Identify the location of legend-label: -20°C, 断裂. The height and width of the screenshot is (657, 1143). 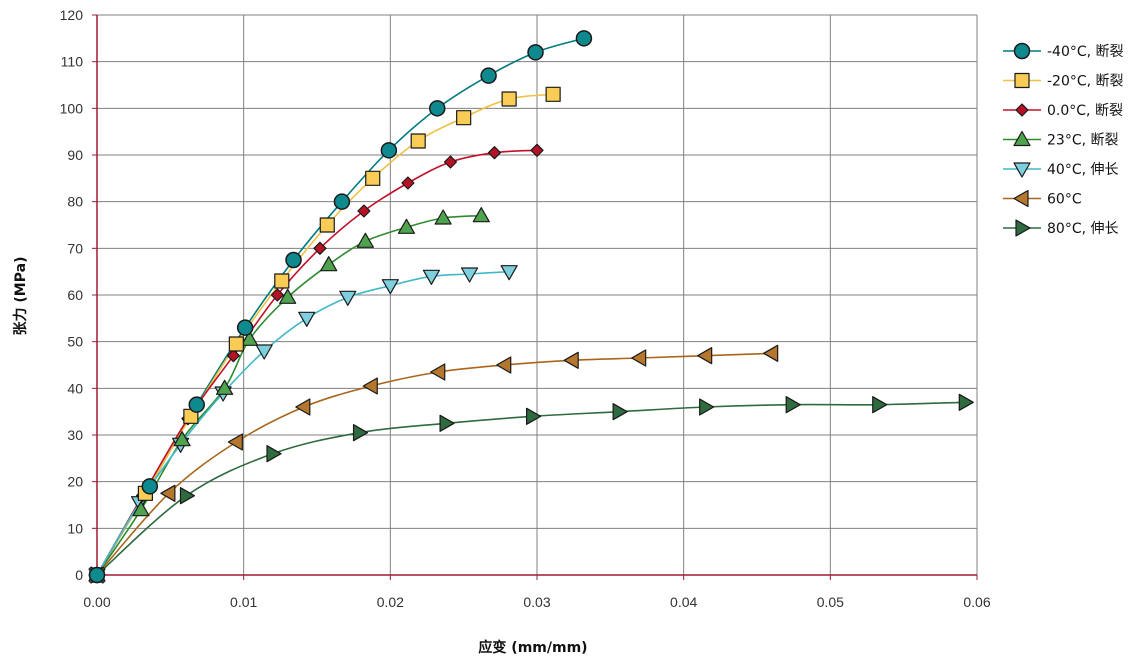
(1085, 82).